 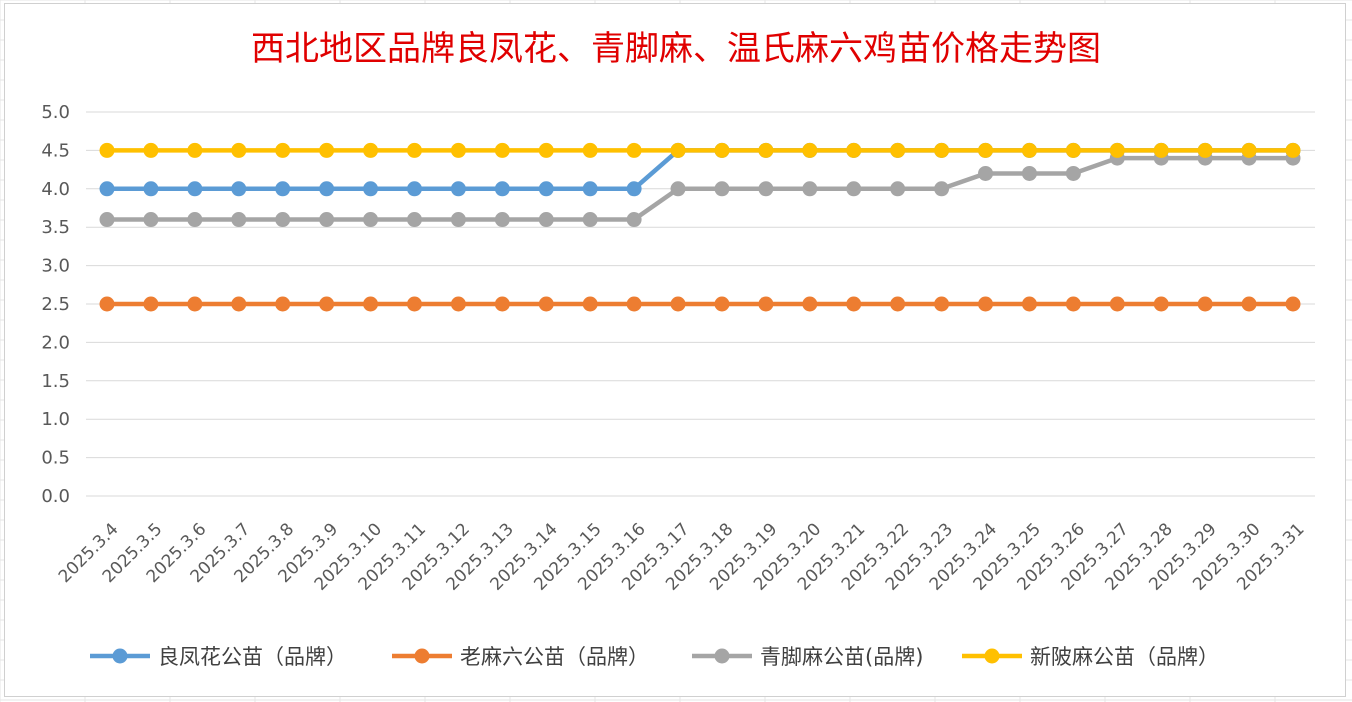 I want to click on legend-marker, so click(x=422, y=656).